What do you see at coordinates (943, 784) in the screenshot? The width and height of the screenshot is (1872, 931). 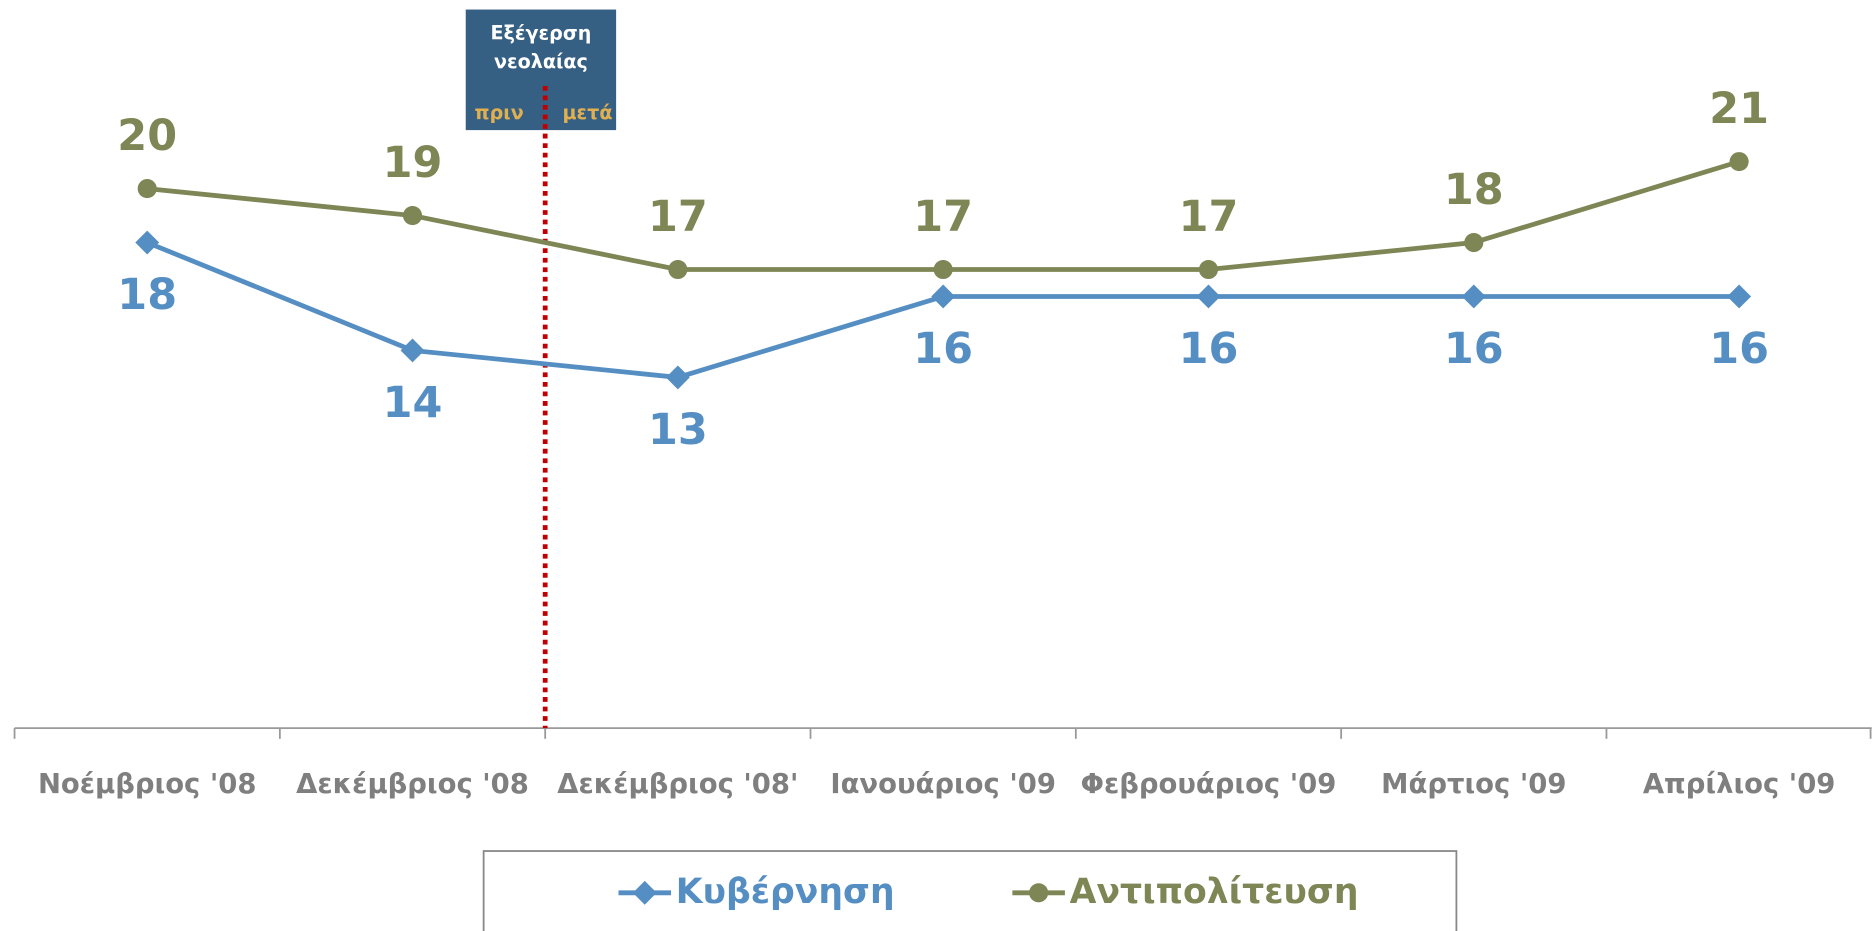 I see `x-tick-label: Ιανουάριος '09` at bounding box center [943, 784].